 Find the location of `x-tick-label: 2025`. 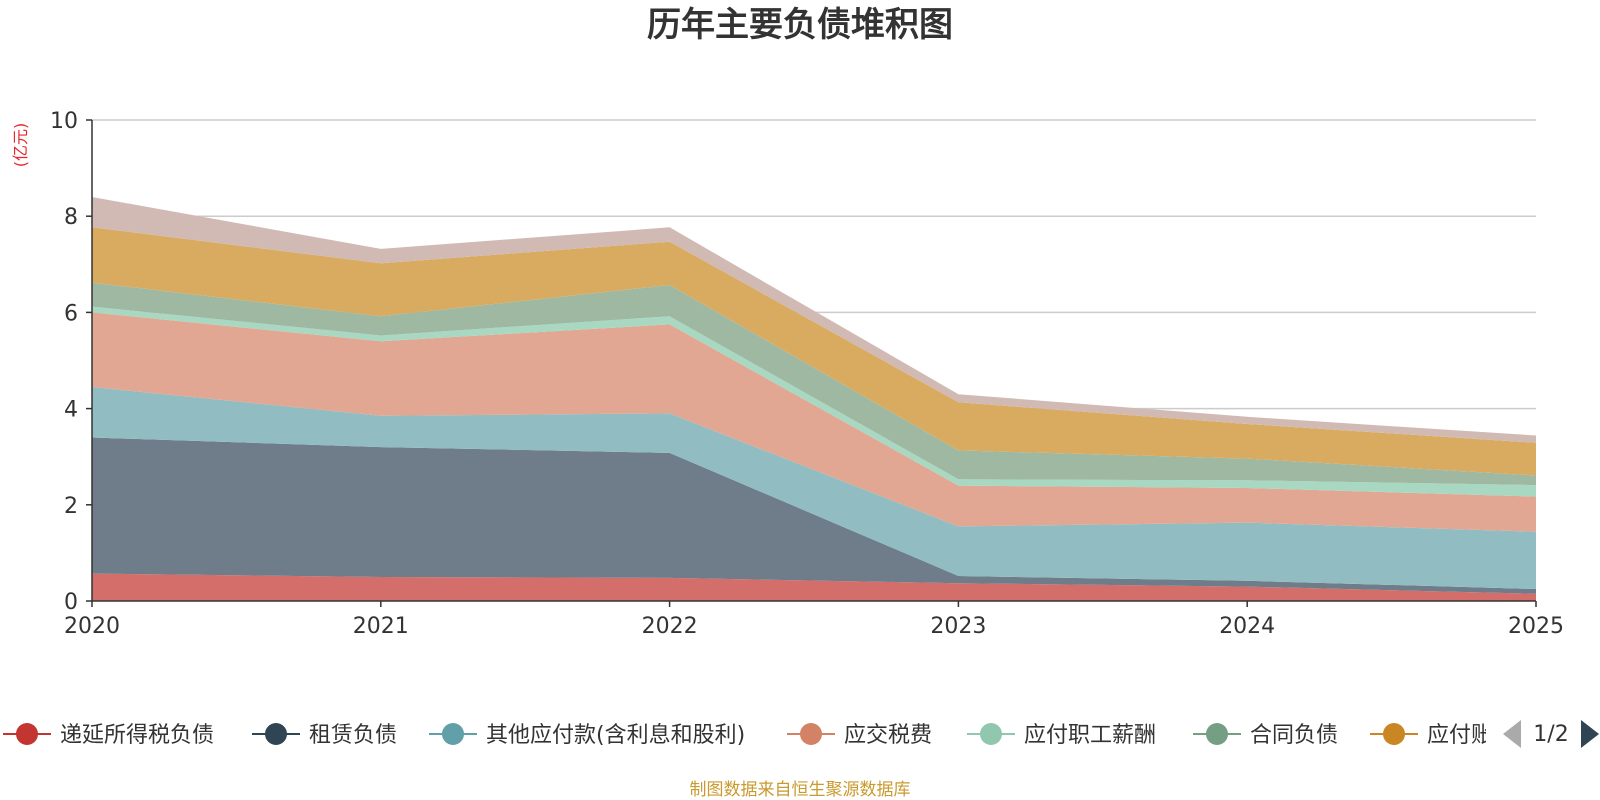

x-tick-label: 2025 is located at coordinates (1536, 626).